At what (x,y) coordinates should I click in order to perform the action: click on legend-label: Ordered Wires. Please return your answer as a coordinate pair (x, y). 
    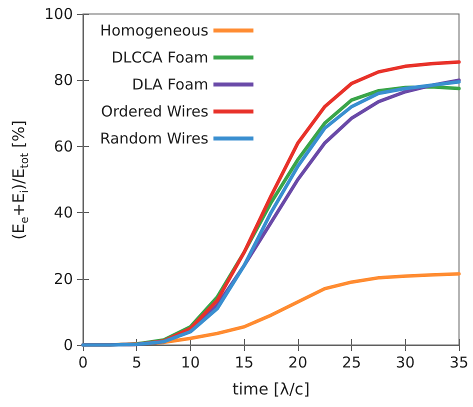
    Looking at the image, I should click on (155, 111).